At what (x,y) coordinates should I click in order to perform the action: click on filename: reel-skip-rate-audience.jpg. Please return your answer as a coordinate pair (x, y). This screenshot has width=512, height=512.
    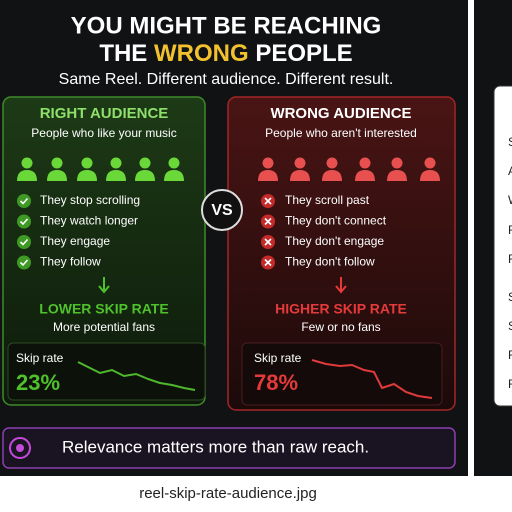
    Looking at the image, I should click on (228, 493).